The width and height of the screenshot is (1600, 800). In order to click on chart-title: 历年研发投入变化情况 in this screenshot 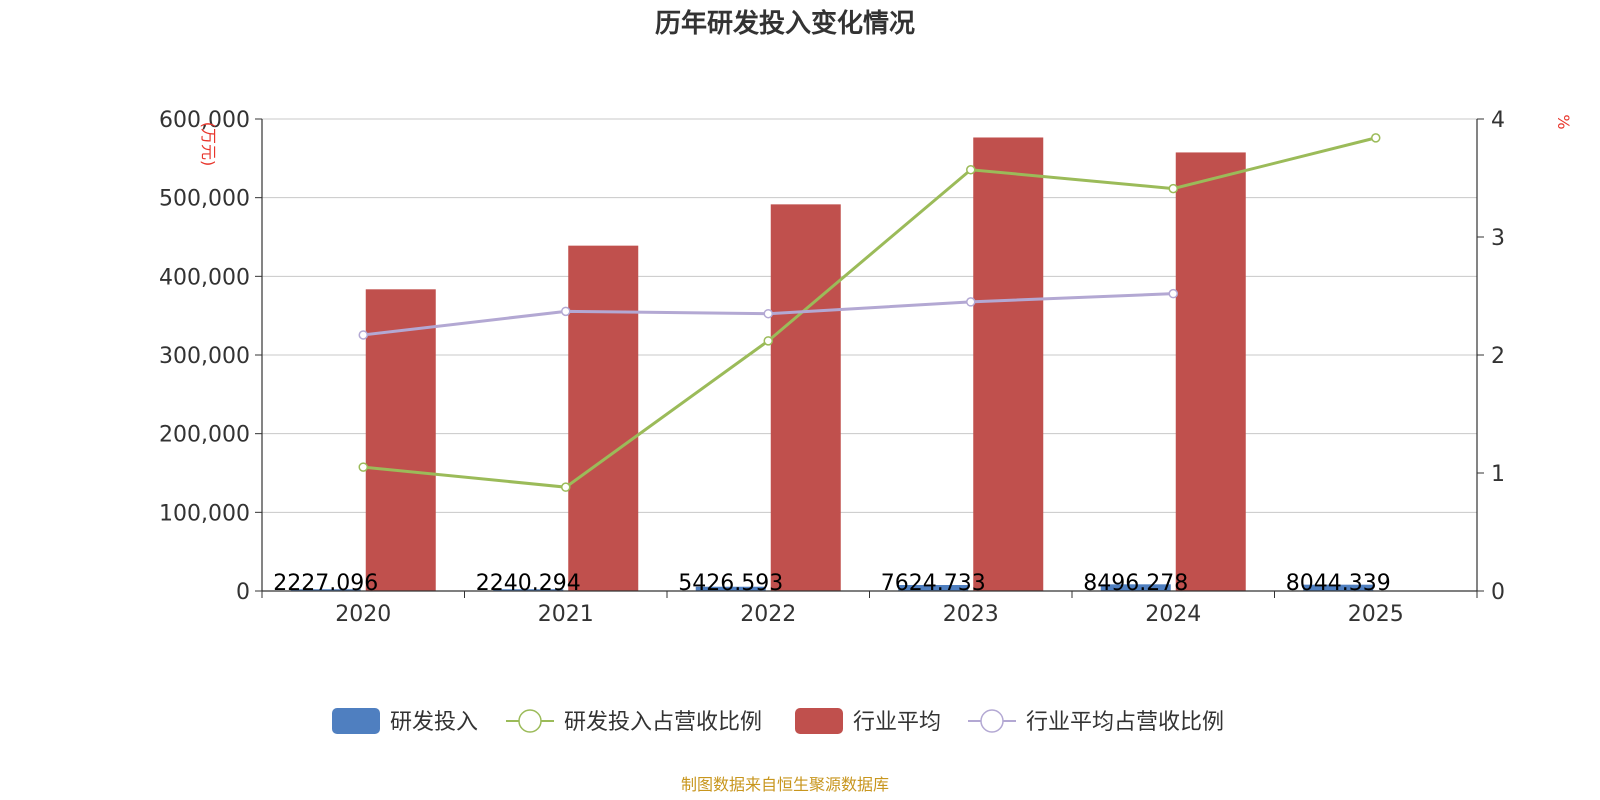, I will do `click(785, 23)`.